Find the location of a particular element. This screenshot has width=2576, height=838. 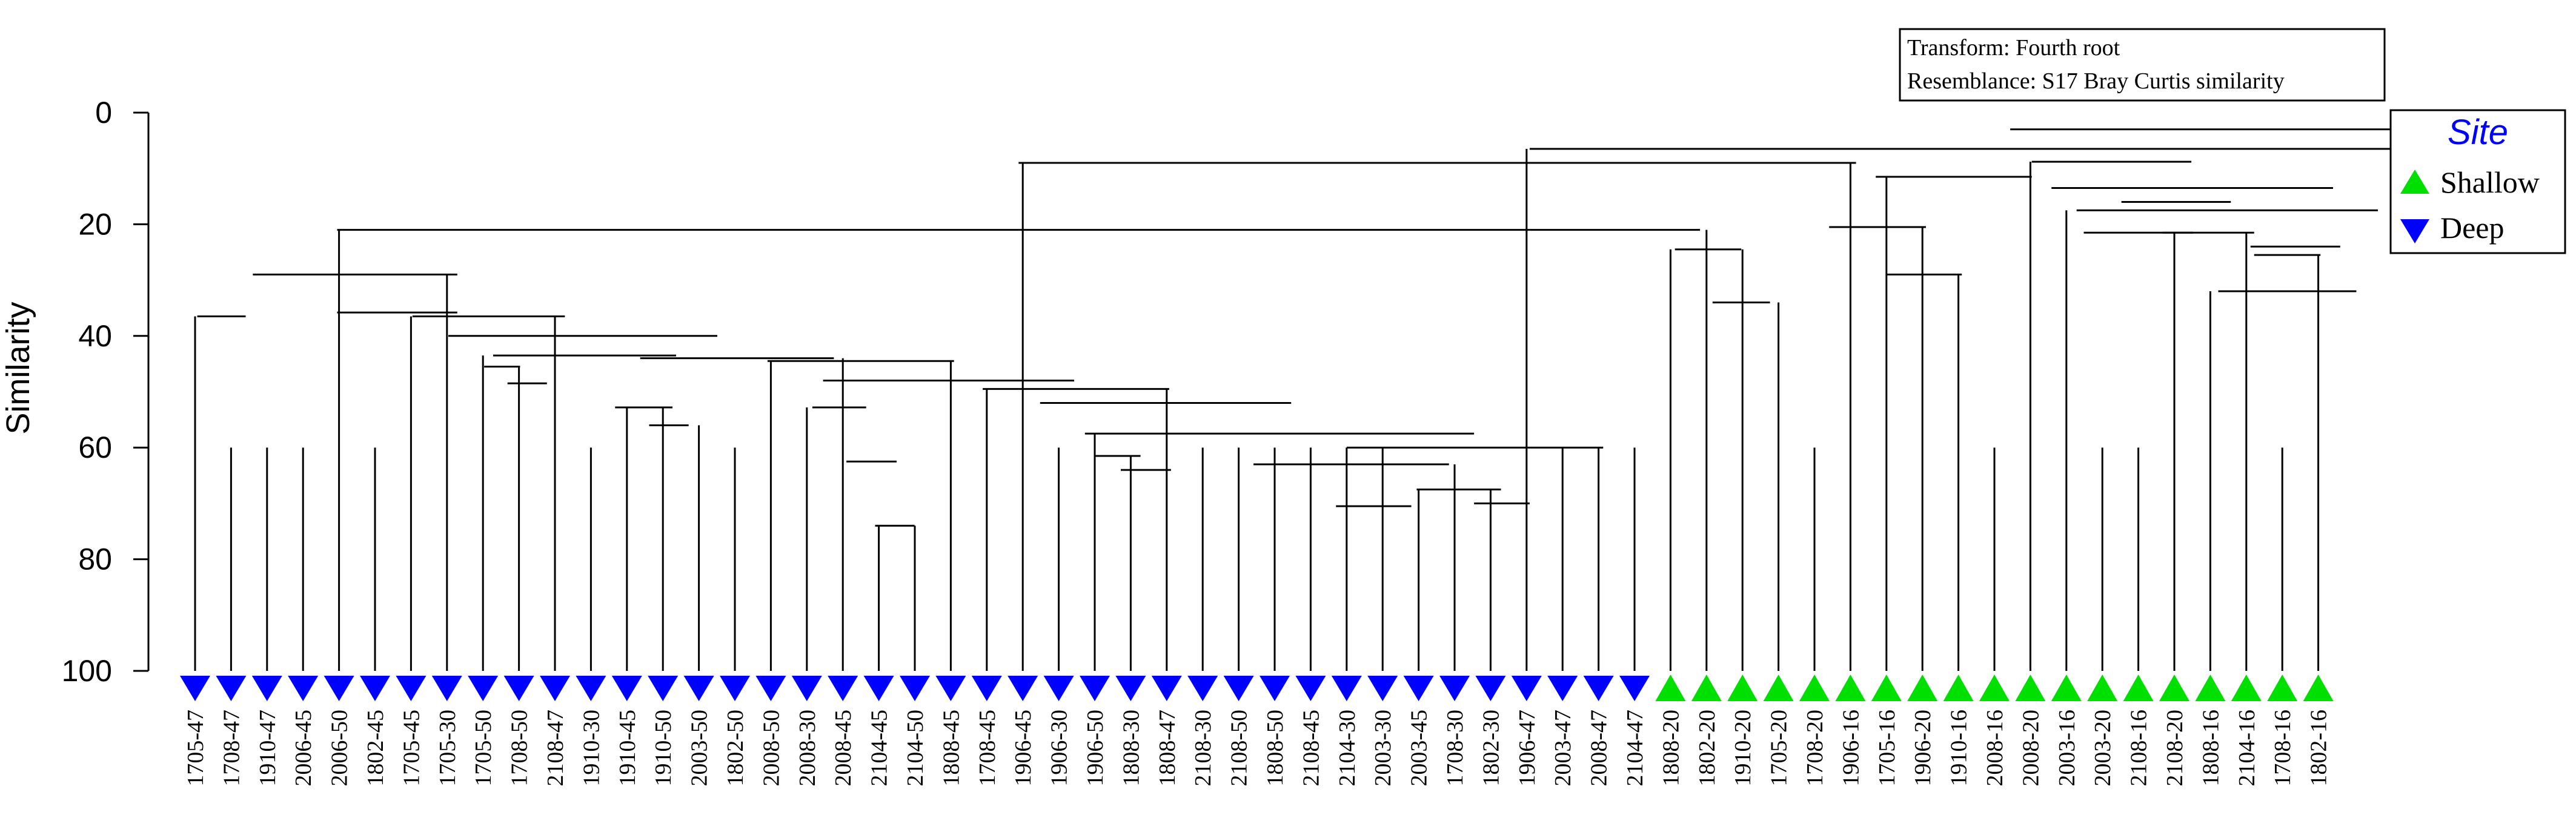

leaf-label: 1802-16 is located at coordinates (2319, 748).